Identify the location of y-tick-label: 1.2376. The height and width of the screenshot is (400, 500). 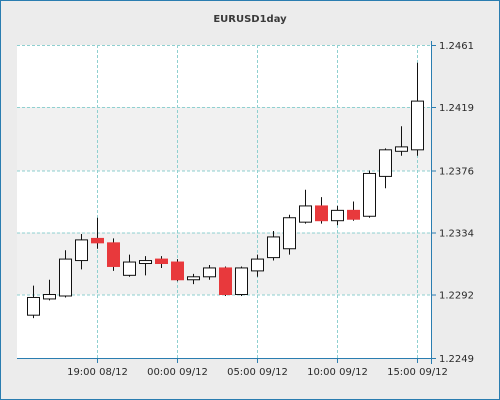
(456, 171).